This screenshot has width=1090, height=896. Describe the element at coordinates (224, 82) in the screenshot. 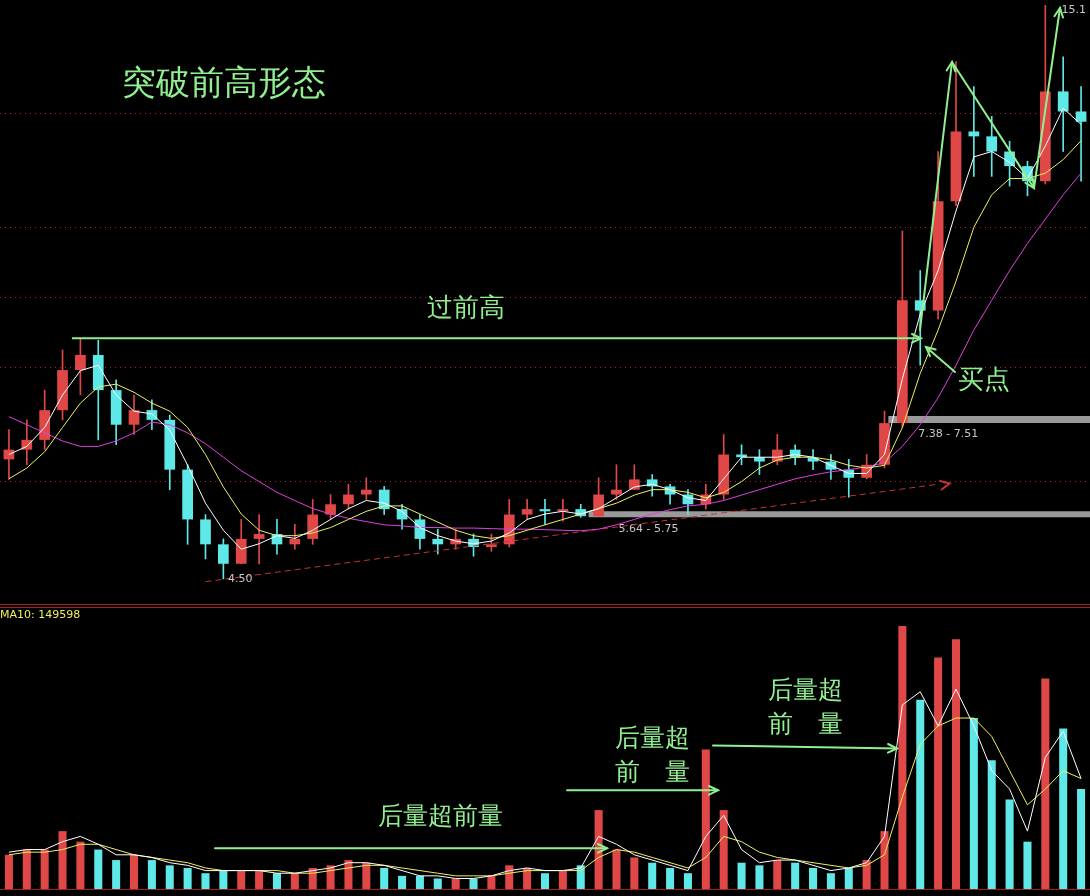

I see `text: 突破前高形态` at that location.